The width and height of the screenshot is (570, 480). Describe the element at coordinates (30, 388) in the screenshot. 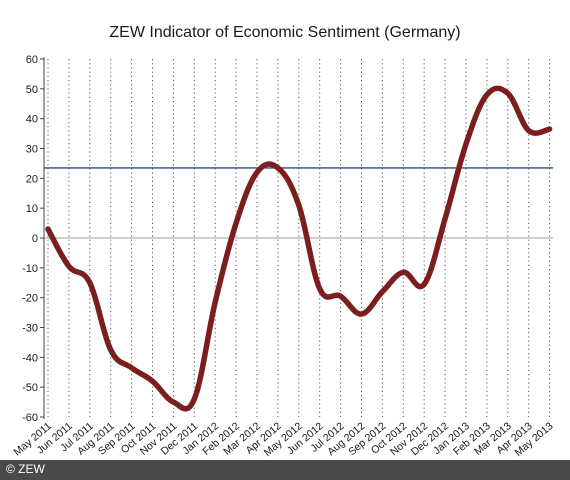

I see `y-tick-label: -50` at that location.